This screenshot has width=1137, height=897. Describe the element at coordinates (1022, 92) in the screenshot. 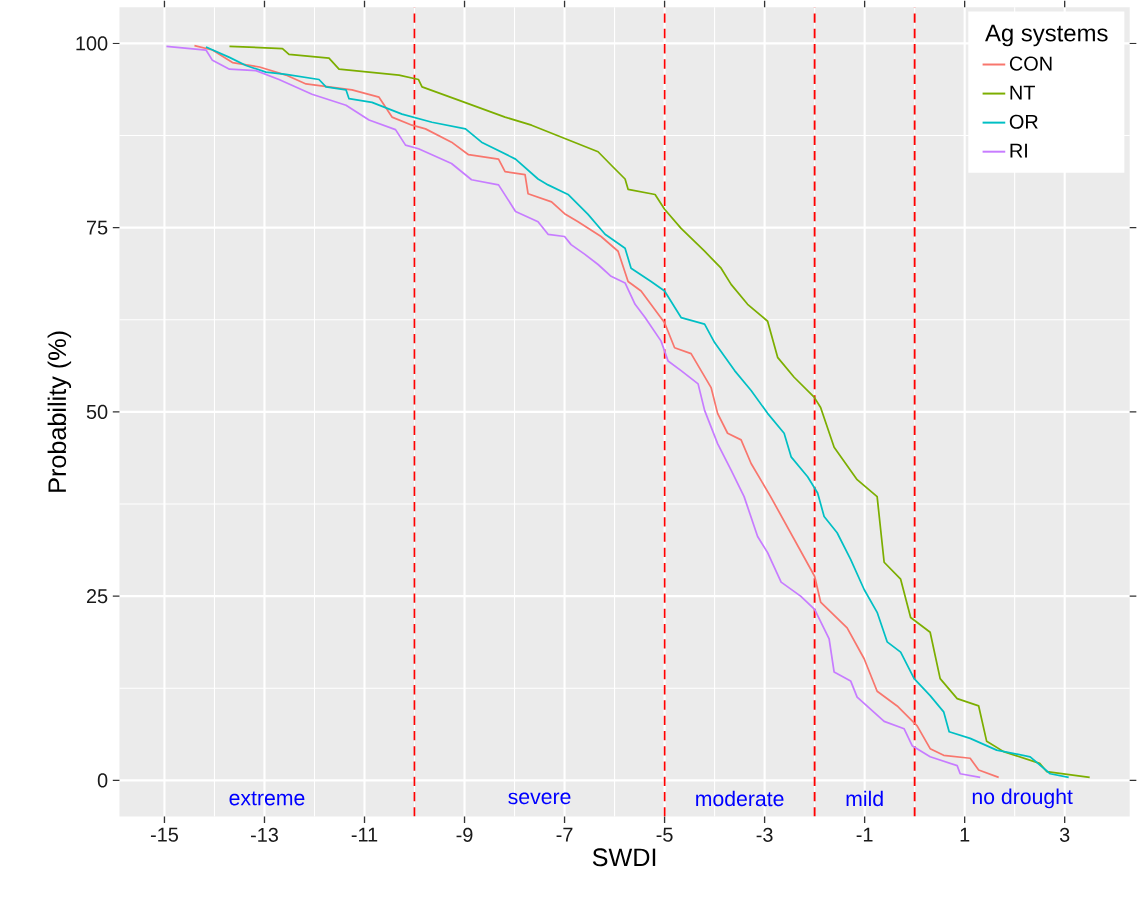

I see `legend-label: NT` at that location.